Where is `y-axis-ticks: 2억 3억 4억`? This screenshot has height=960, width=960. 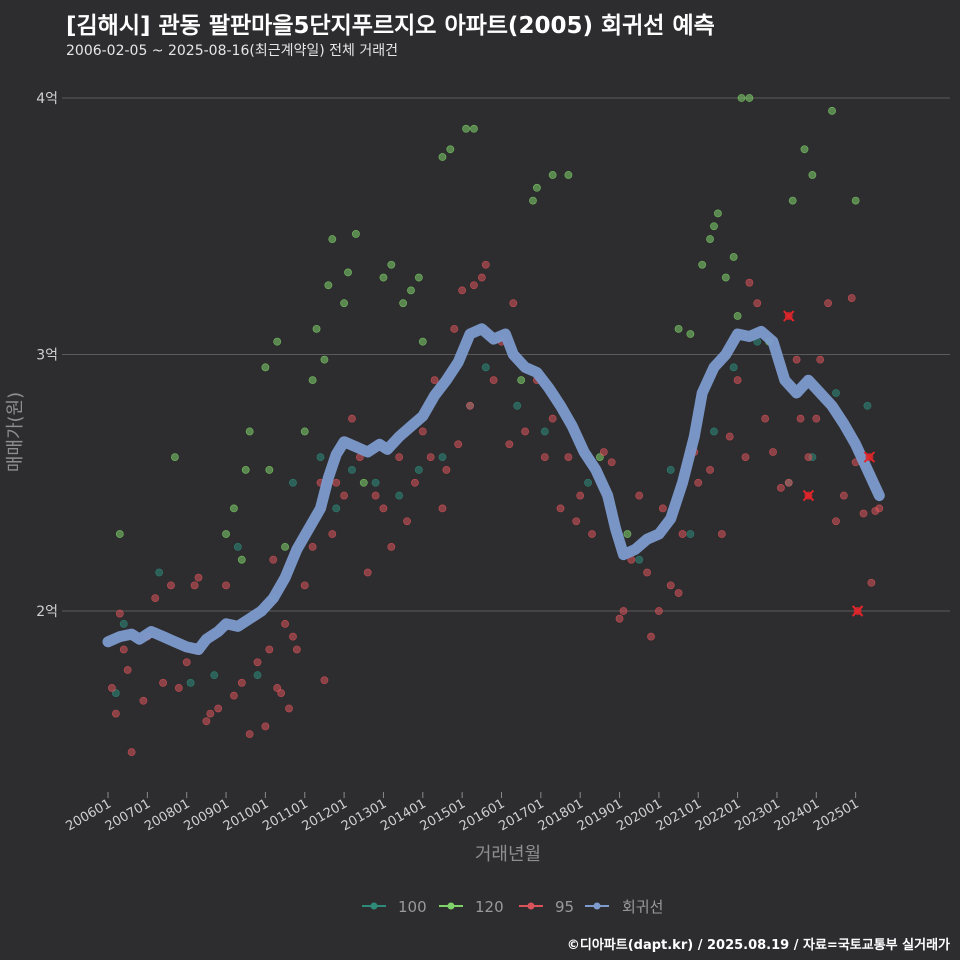 y-axis-ticks: 2억 3억 4억 is located at coordinates (47, 355).